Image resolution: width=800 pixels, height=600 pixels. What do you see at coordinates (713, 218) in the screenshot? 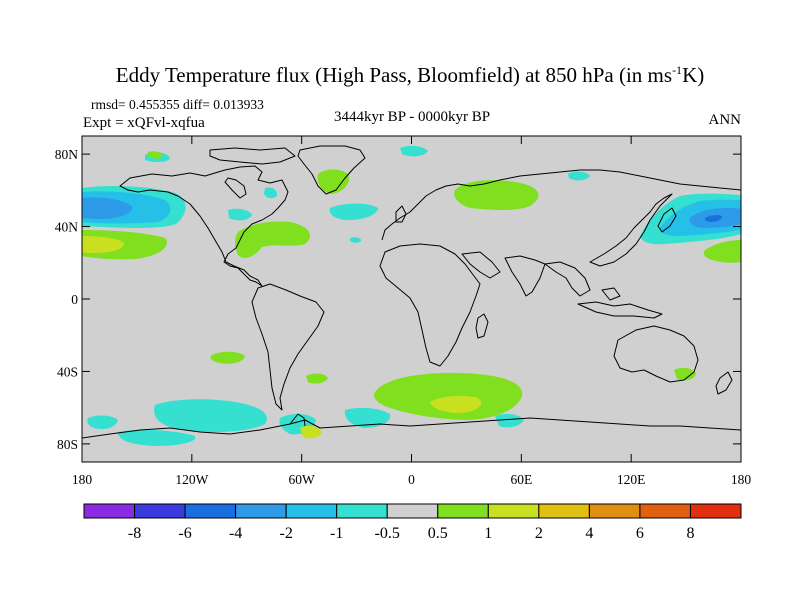
I see `contour-npac-east-core` at bounding box center [713, 218].